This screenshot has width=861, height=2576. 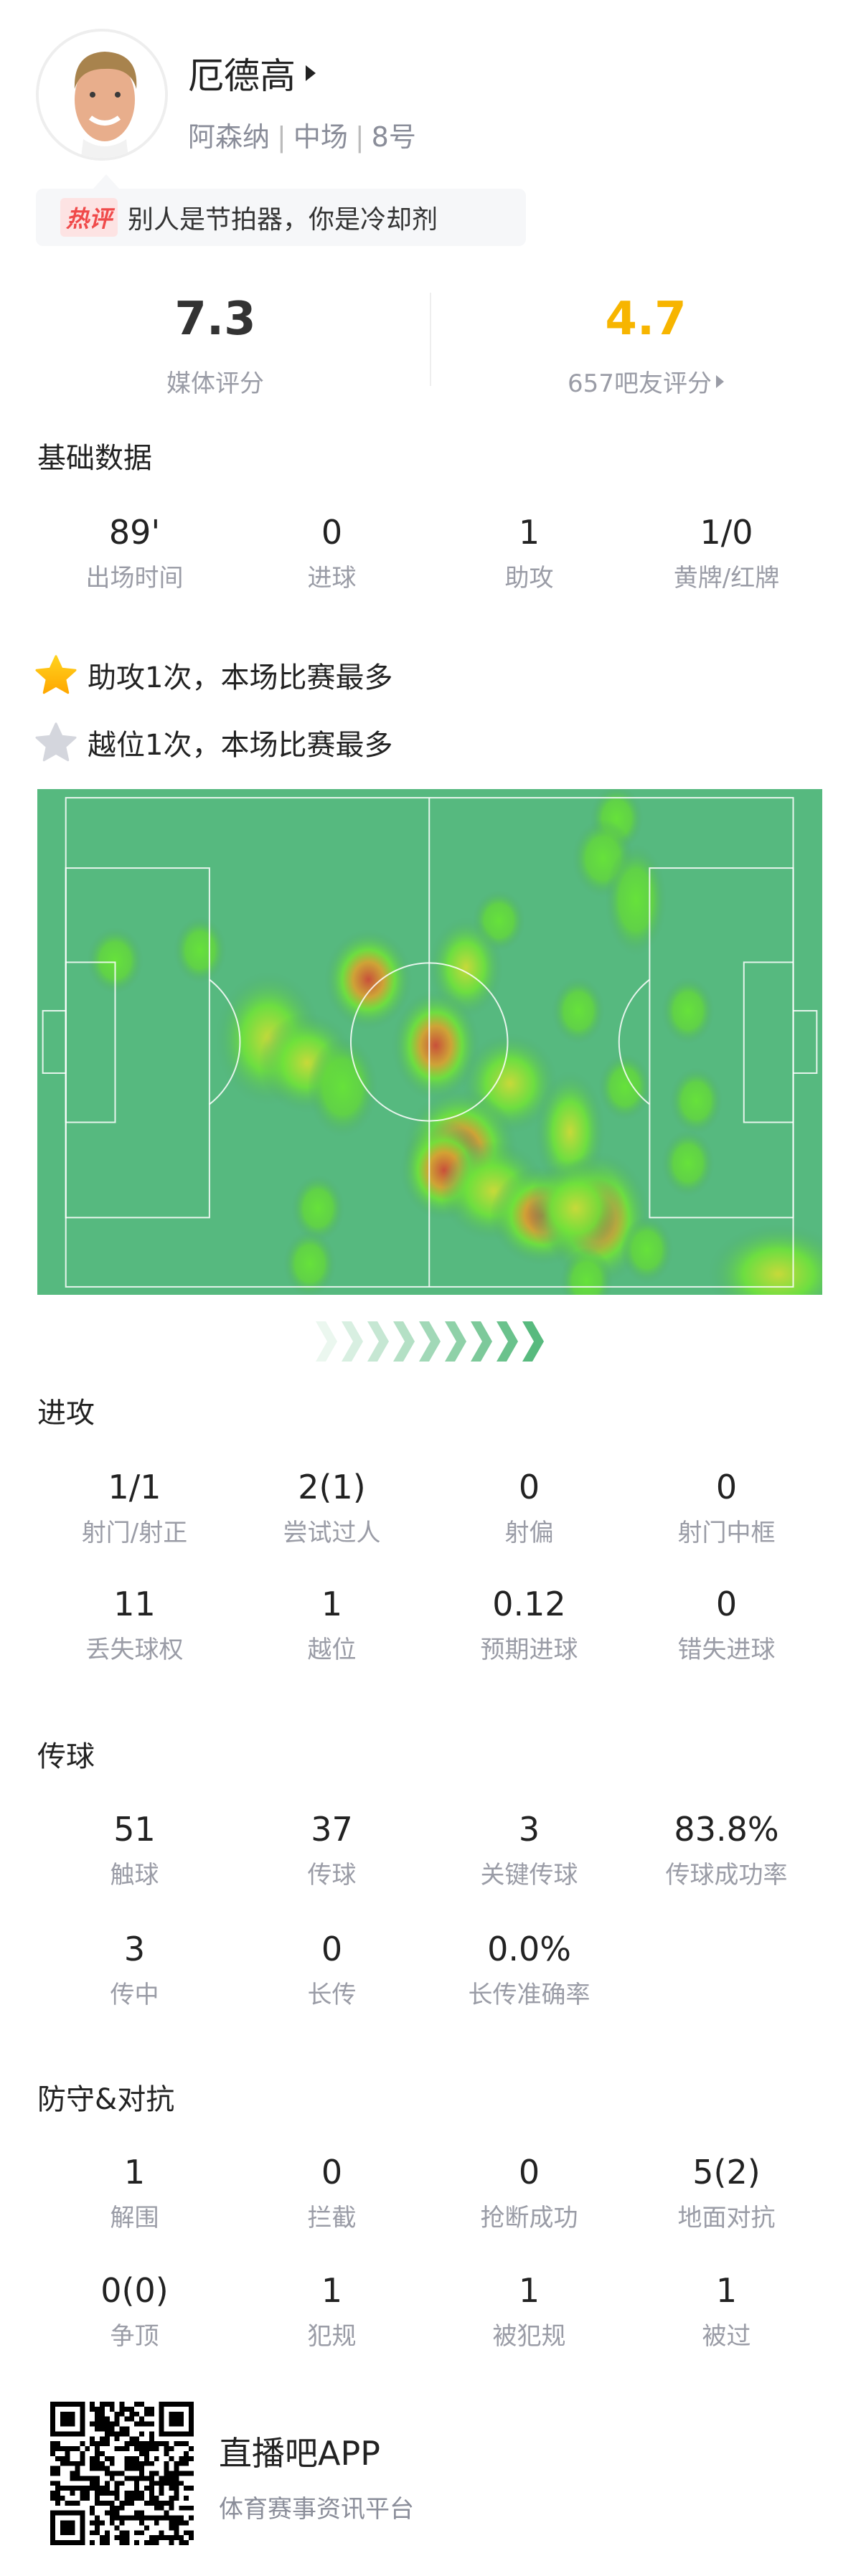 What do you see at coordinates (134, 1624) in the screenshot?
I see `stat-item: 11 丢失球权` at bounding box center [134, 1624].